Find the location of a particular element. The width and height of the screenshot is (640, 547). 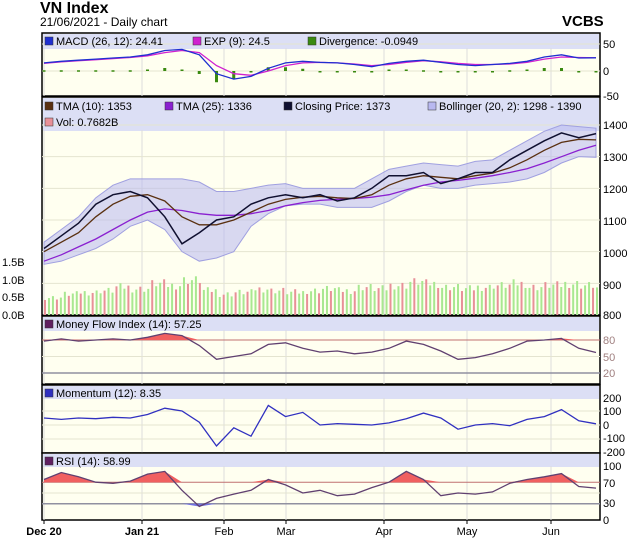

macd-legend-label: Divergence: -0.0949 is located at coordinates (368, 42).